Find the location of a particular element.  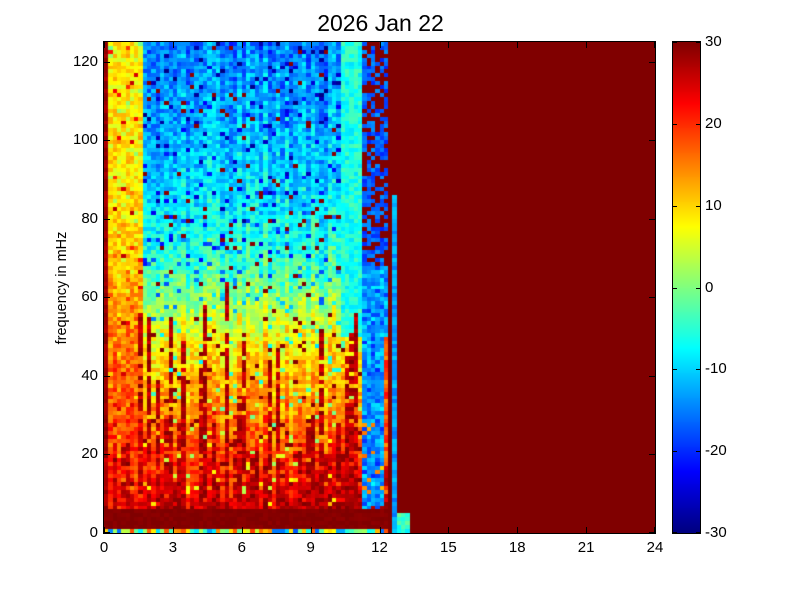

colorbar-gradient is located at coordinates (686, 287).